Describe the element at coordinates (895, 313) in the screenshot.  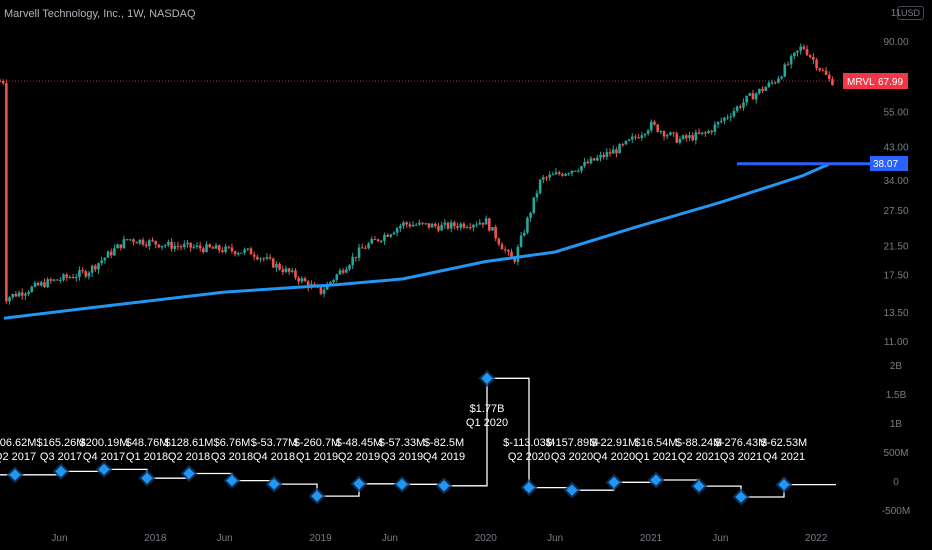
I see `price-tick-label: 13.50` at that location.